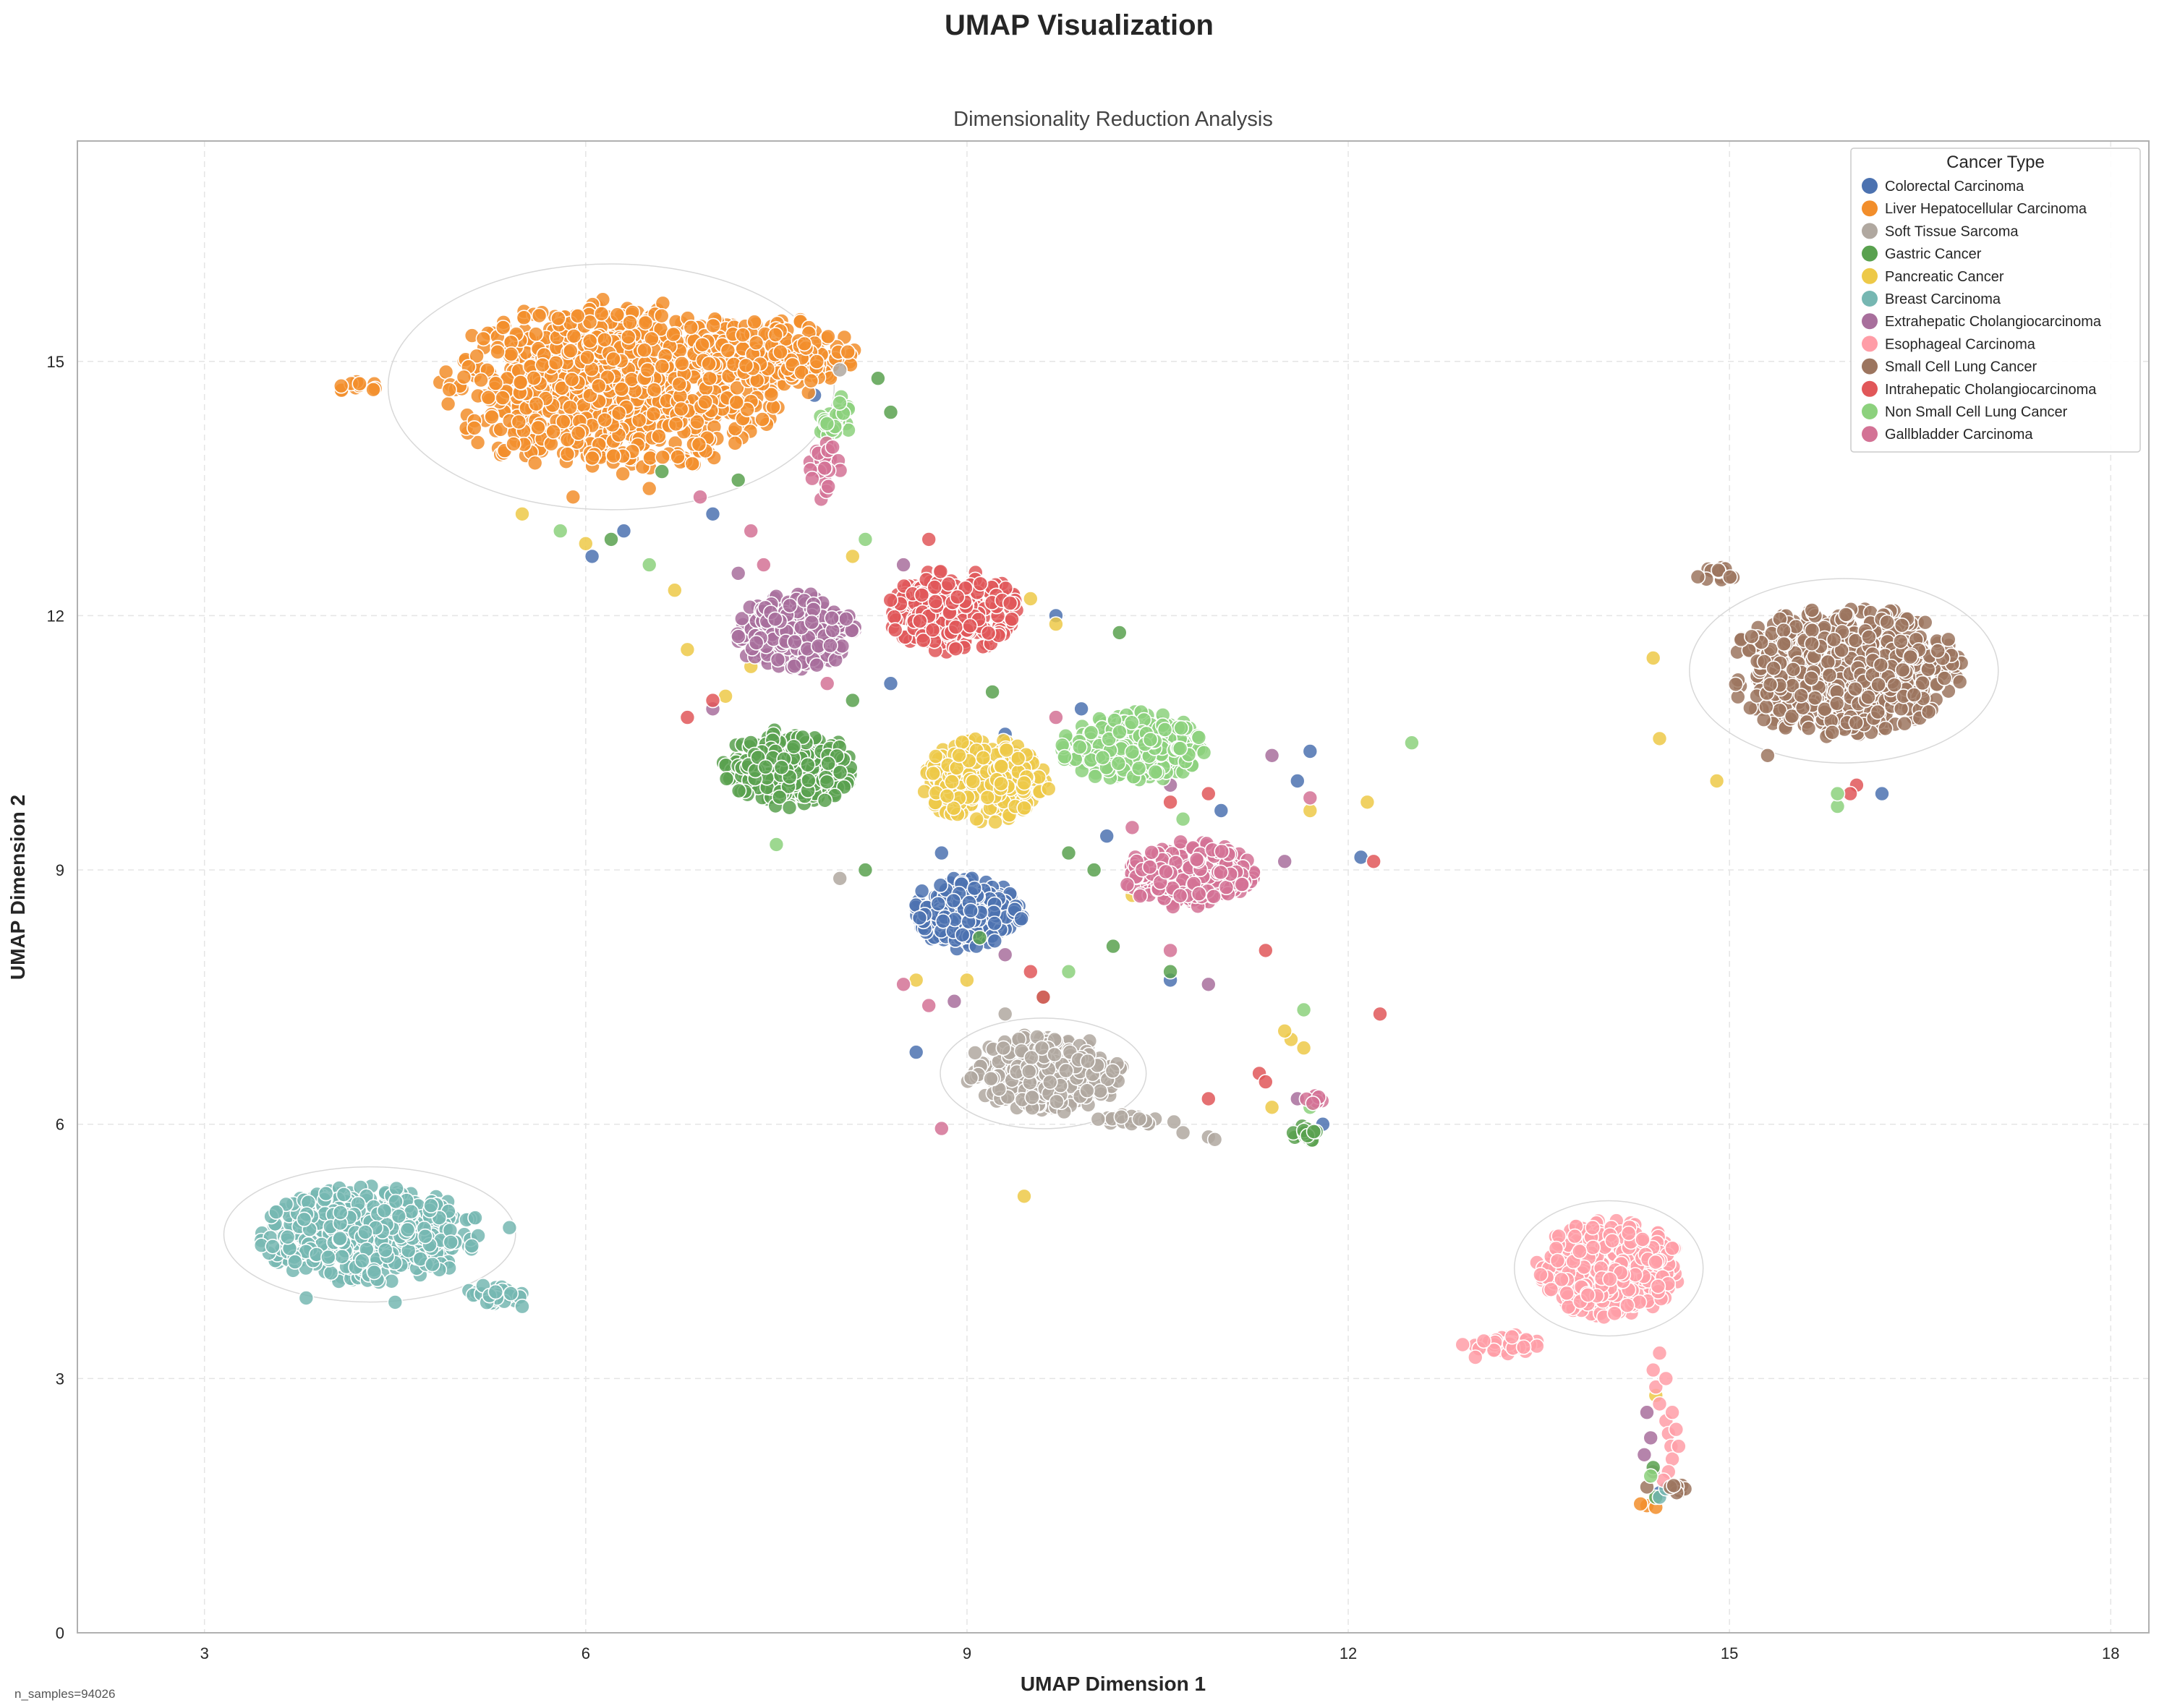 This screenshot has width=2159, height=1708. I want to click on series-small-cell-lung-cancer, so click(1804, 1031).